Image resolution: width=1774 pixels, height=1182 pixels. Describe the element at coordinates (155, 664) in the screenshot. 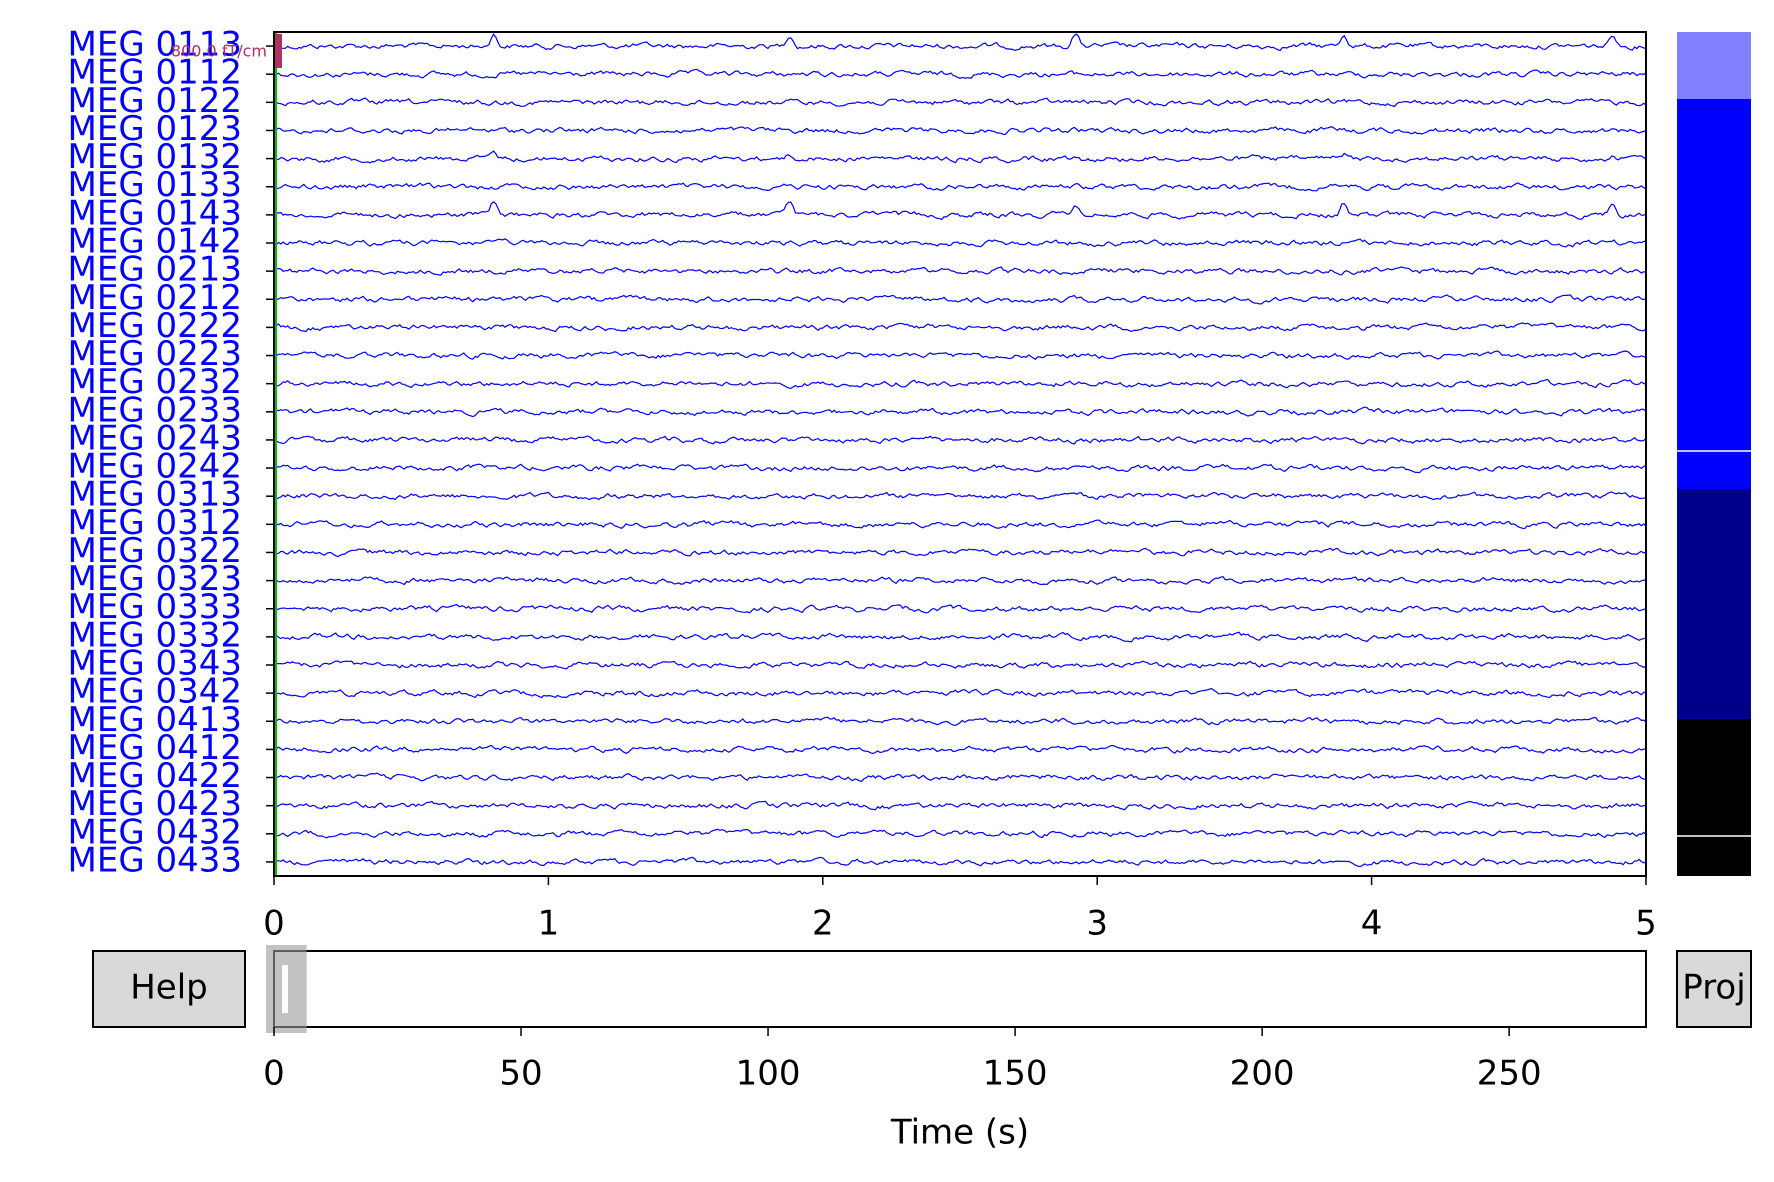

I see `channel-label: MEG 0343` at that location.